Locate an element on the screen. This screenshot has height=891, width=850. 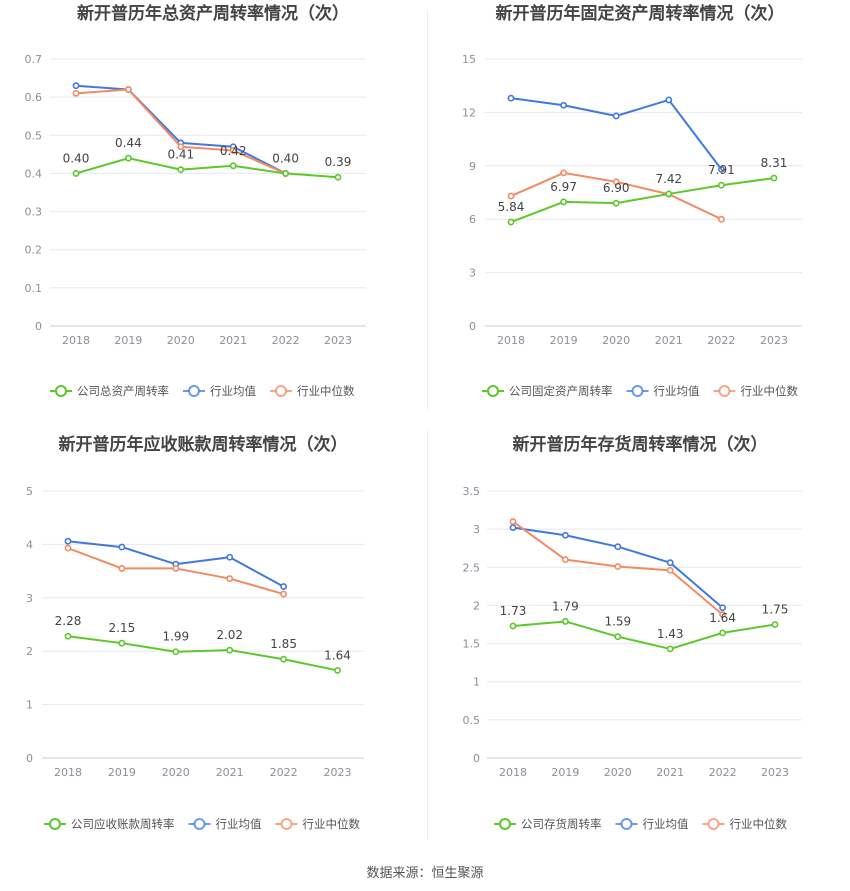
y-tick-label: 15 is located at coordinates (469, 59).